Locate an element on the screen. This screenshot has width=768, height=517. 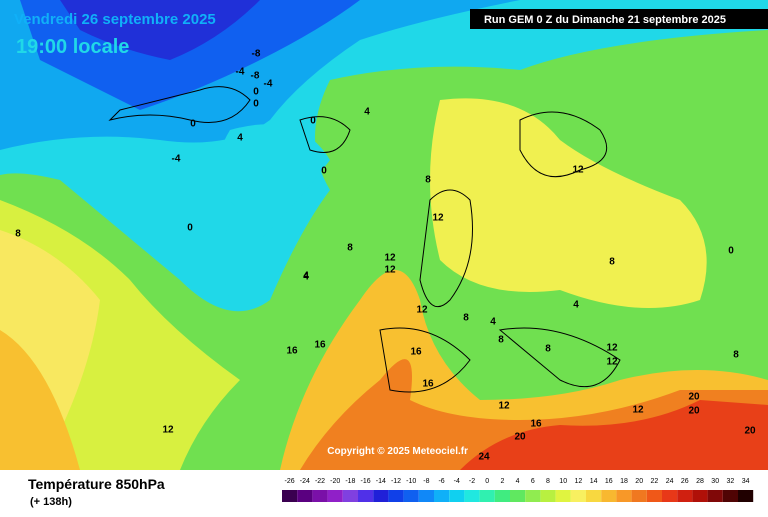
legend-lead: (+ 138h) is located at coordinates (51, 502).